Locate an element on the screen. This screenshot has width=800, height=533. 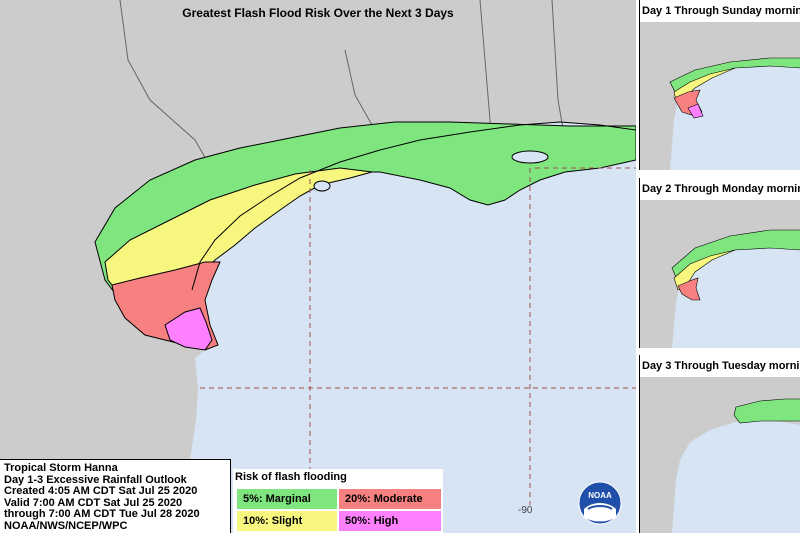
inset-day-2-map is located at coordinates (720, 263).